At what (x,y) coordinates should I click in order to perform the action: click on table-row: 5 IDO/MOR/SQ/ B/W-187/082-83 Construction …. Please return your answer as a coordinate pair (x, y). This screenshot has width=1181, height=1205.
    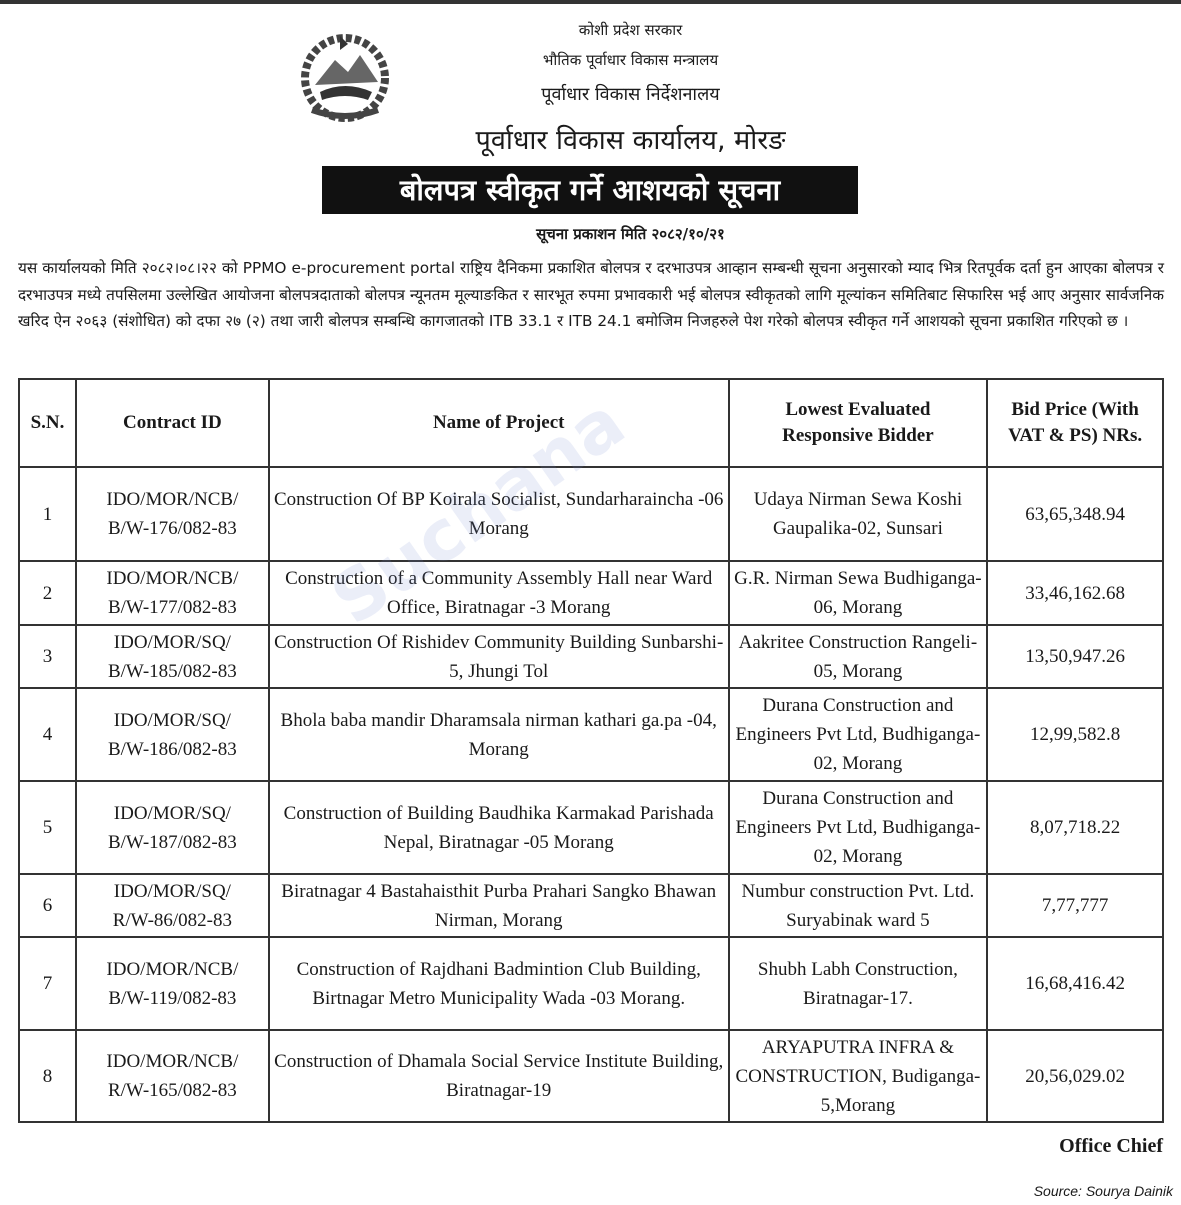
    Looking at the image, I should click on (591, 827).